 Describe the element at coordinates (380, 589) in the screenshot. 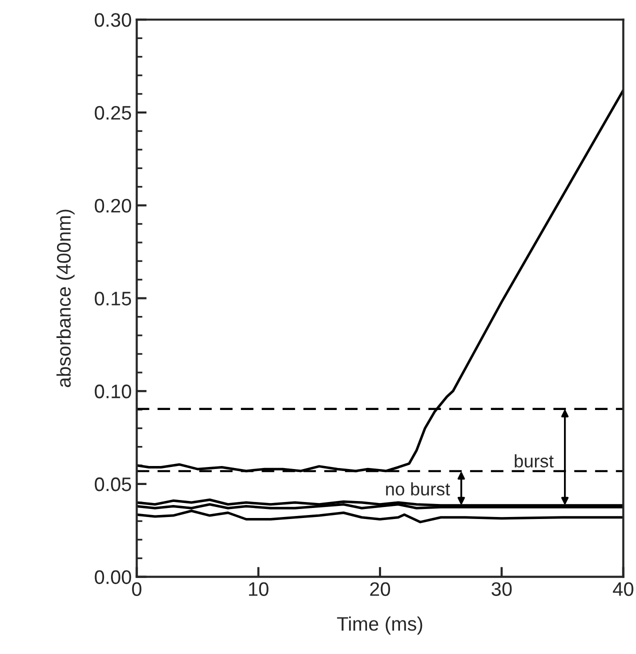

I see `x-tick-label: 20` at that location.